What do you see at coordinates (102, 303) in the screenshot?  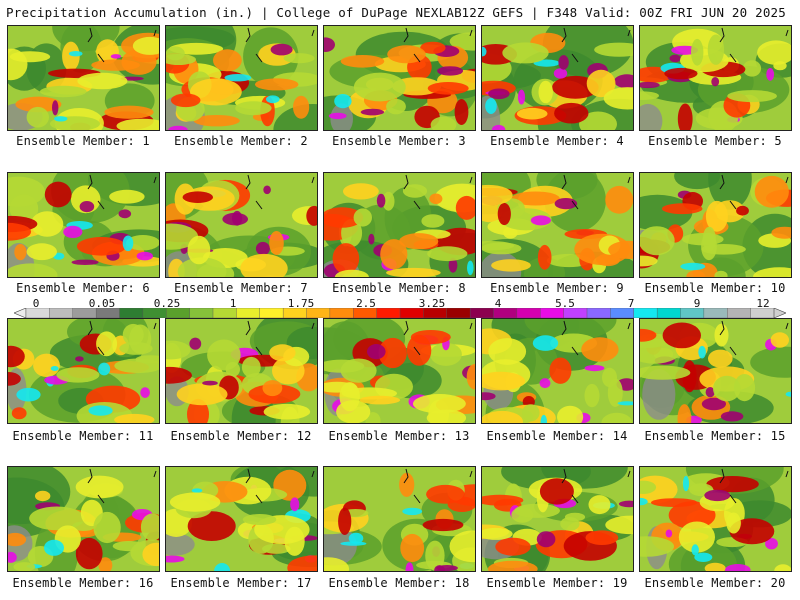 I see `colorbar-tick-label: 0.05` at bounding box center [102, 303].